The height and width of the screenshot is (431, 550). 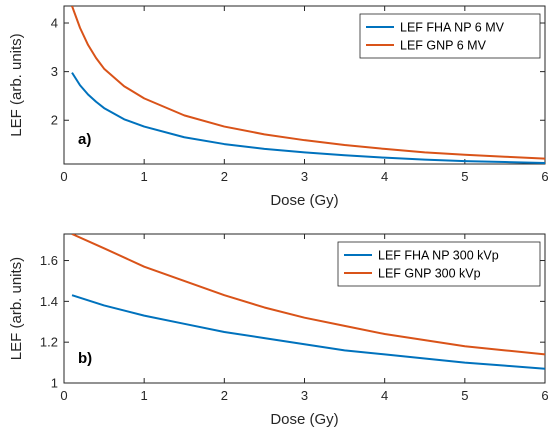 I want to click on y-tick-label: 1.2, so click(x=49, y=342).